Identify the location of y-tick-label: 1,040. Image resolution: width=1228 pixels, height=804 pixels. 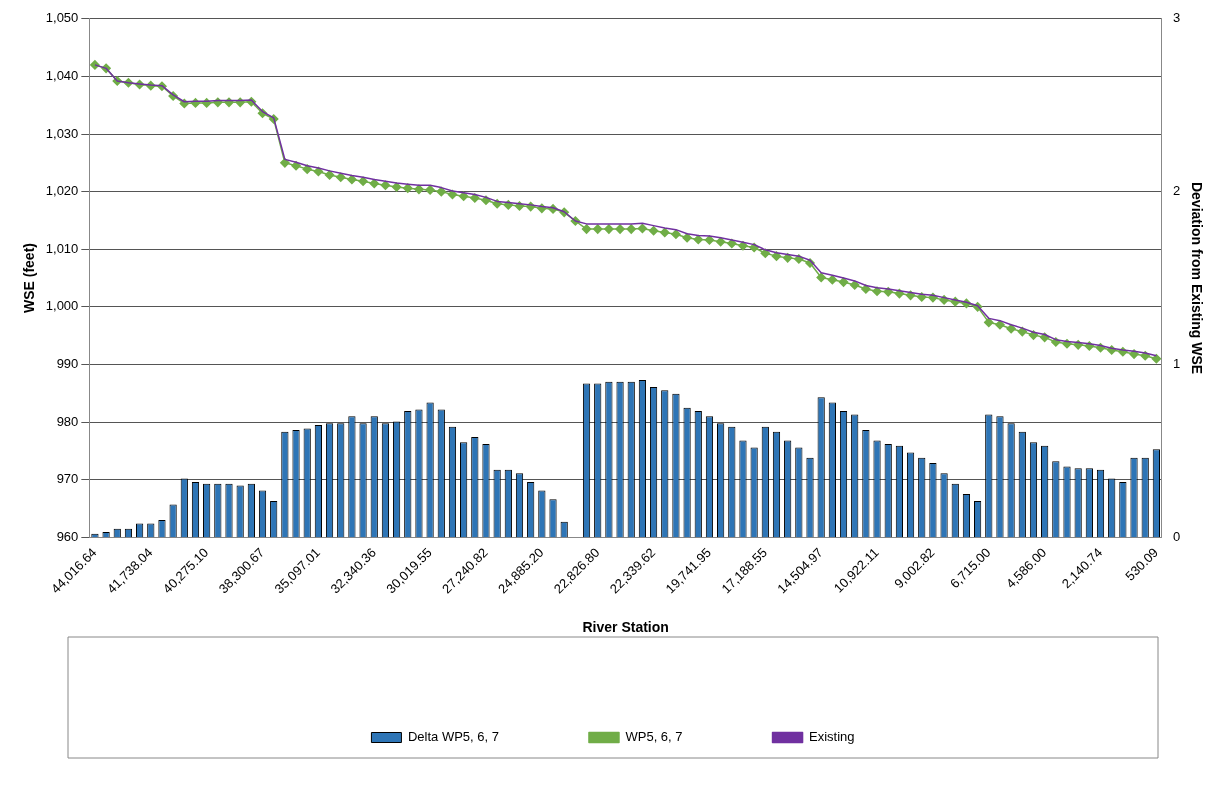
(62, 75).